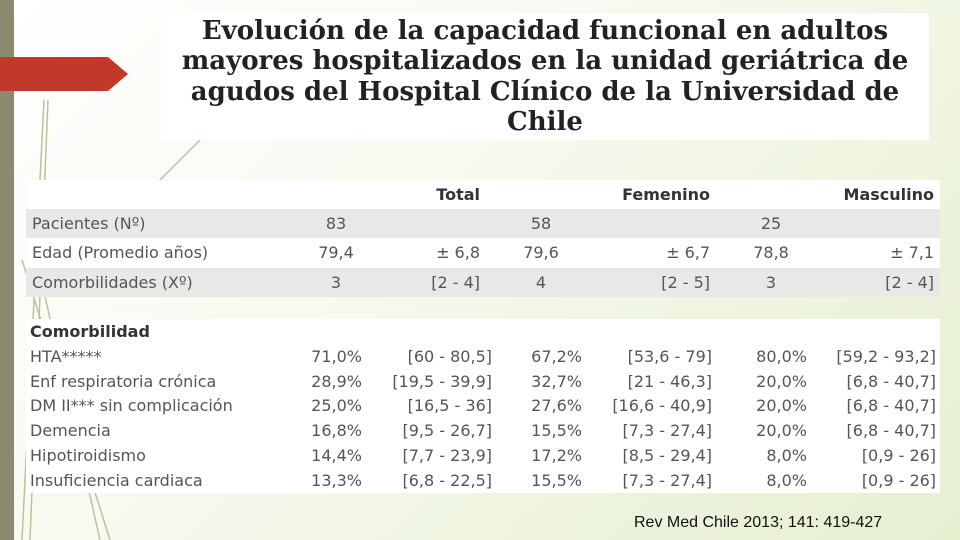  What do you see at coordinates (120, 253) in the screenshot?
I see `row-label: Edad (Promedio años)` at bounding box center [120, 253].